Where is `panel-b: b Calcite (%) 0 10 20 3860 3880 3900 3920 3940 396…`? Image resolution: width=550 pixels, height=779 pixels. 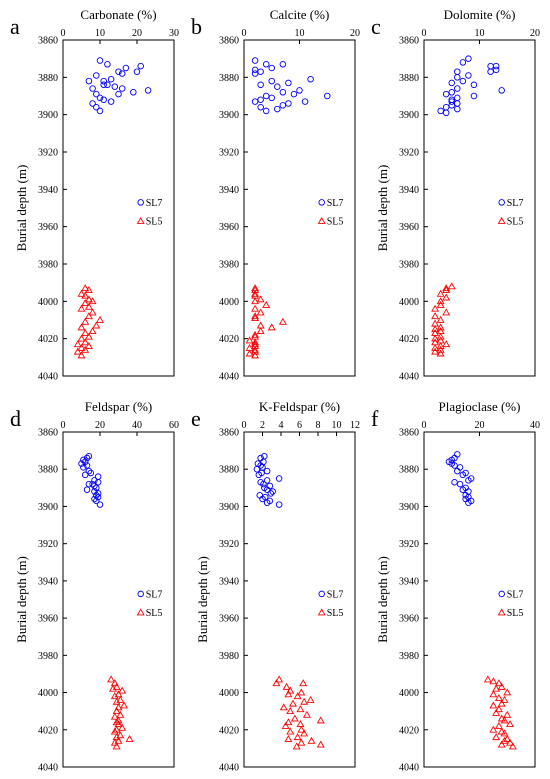
panel-b: b Calcite (%) 0 10 20 3860 3880 3900 3920 3940 396… is located at coordinates (275, 195).